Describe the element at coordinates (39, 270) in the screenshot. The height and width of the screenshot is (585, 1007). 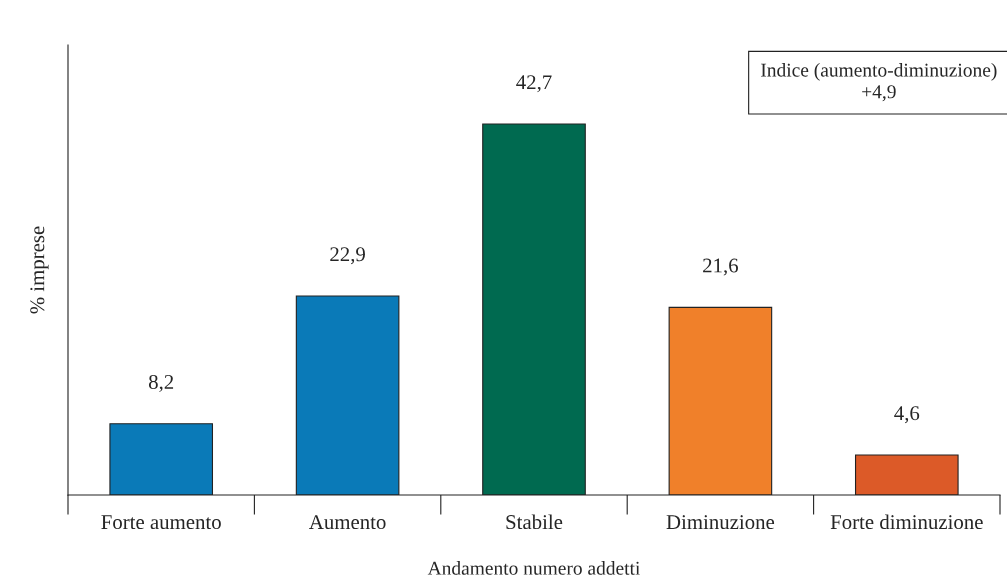
I see `y-axis-title: % imprese` at that location.